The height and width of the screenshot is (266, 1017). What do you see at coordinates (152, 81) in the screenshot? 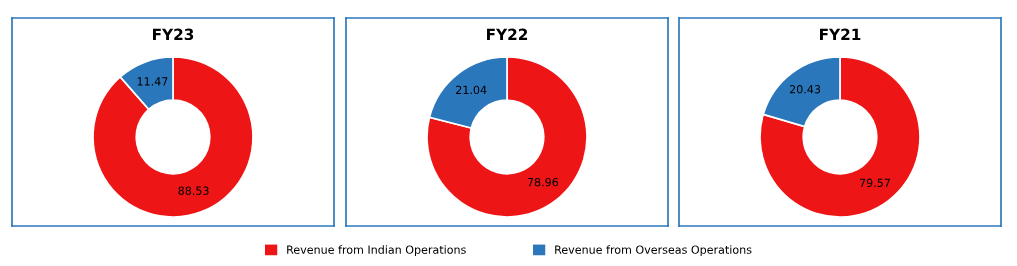
I see `data-label: 11.47` at bounding box center [152, 81].